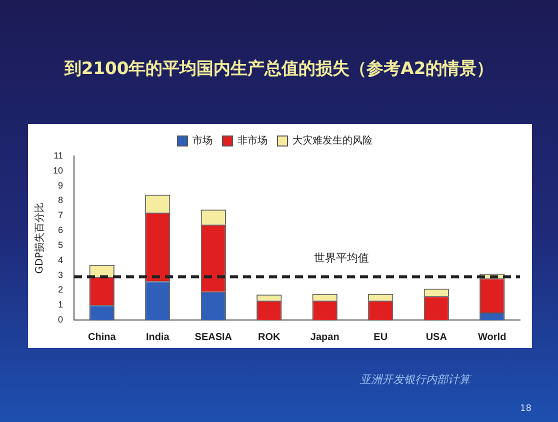  I want to click on y-tick-label: 3, so click(61, 275).